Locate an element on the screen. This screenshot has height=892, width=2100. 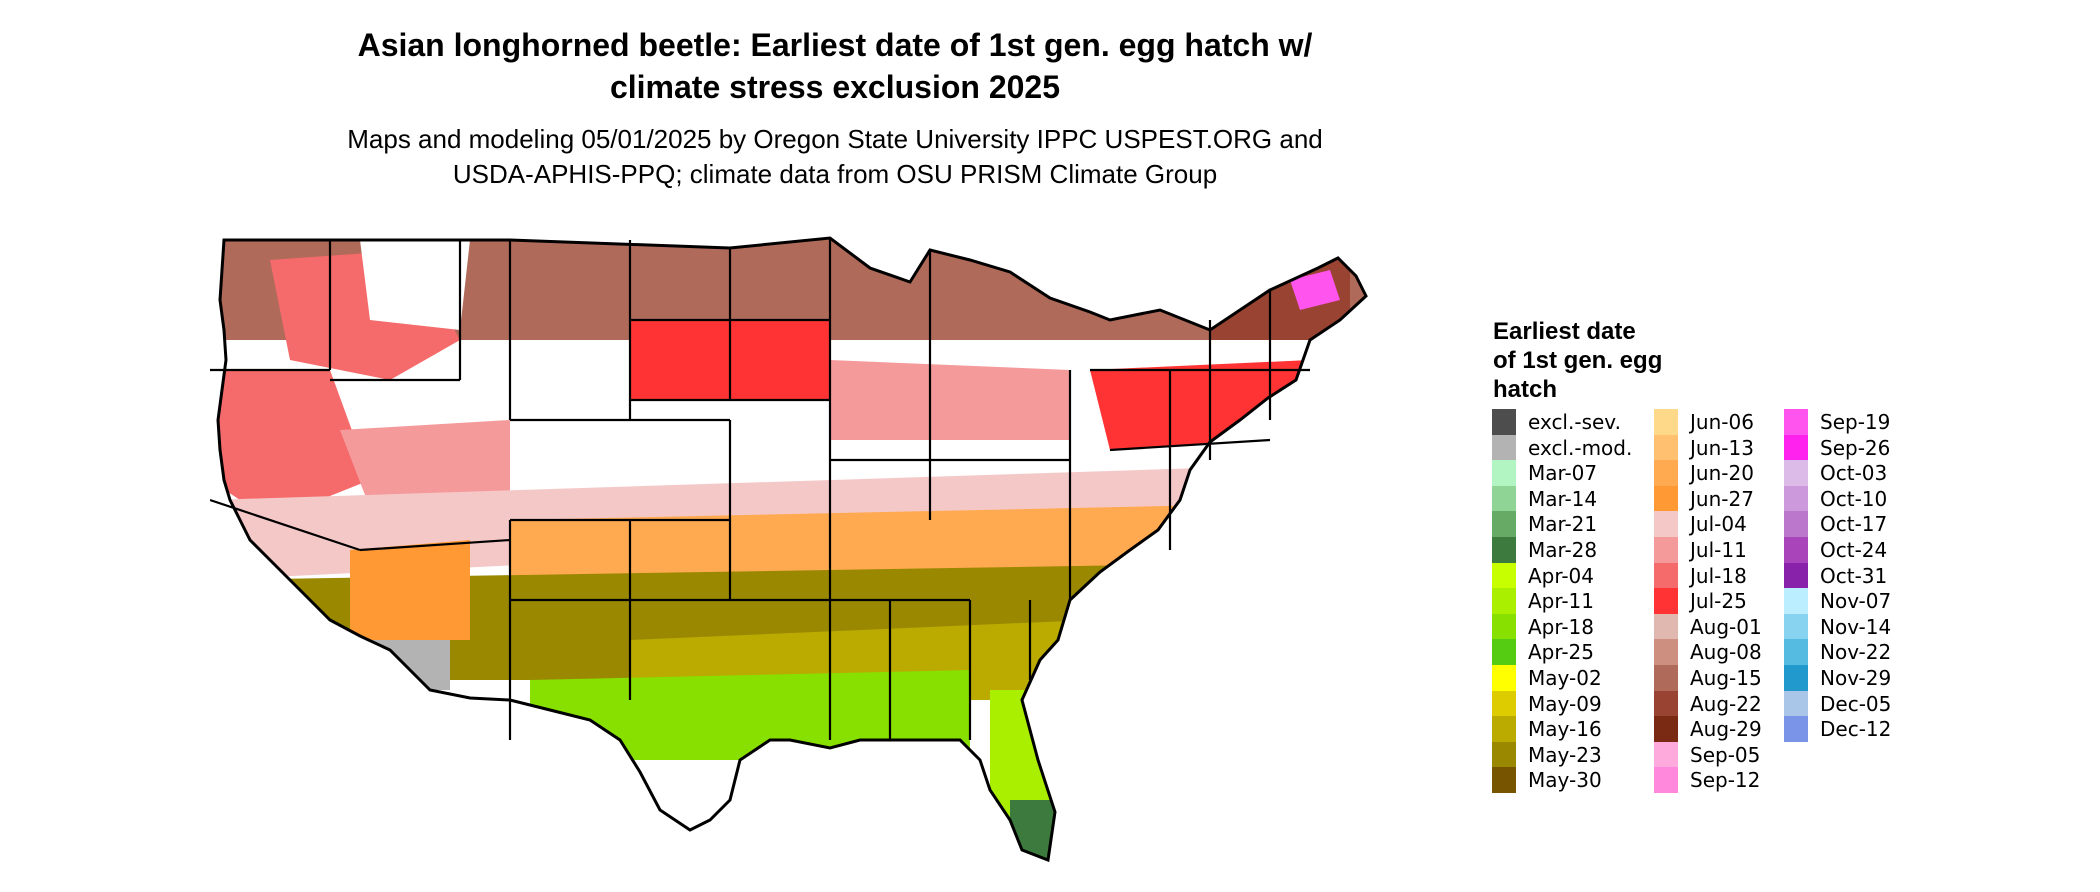
legend-title: Earliest date of 1st gen. egg hatch is located at coordinates (1577, 360).